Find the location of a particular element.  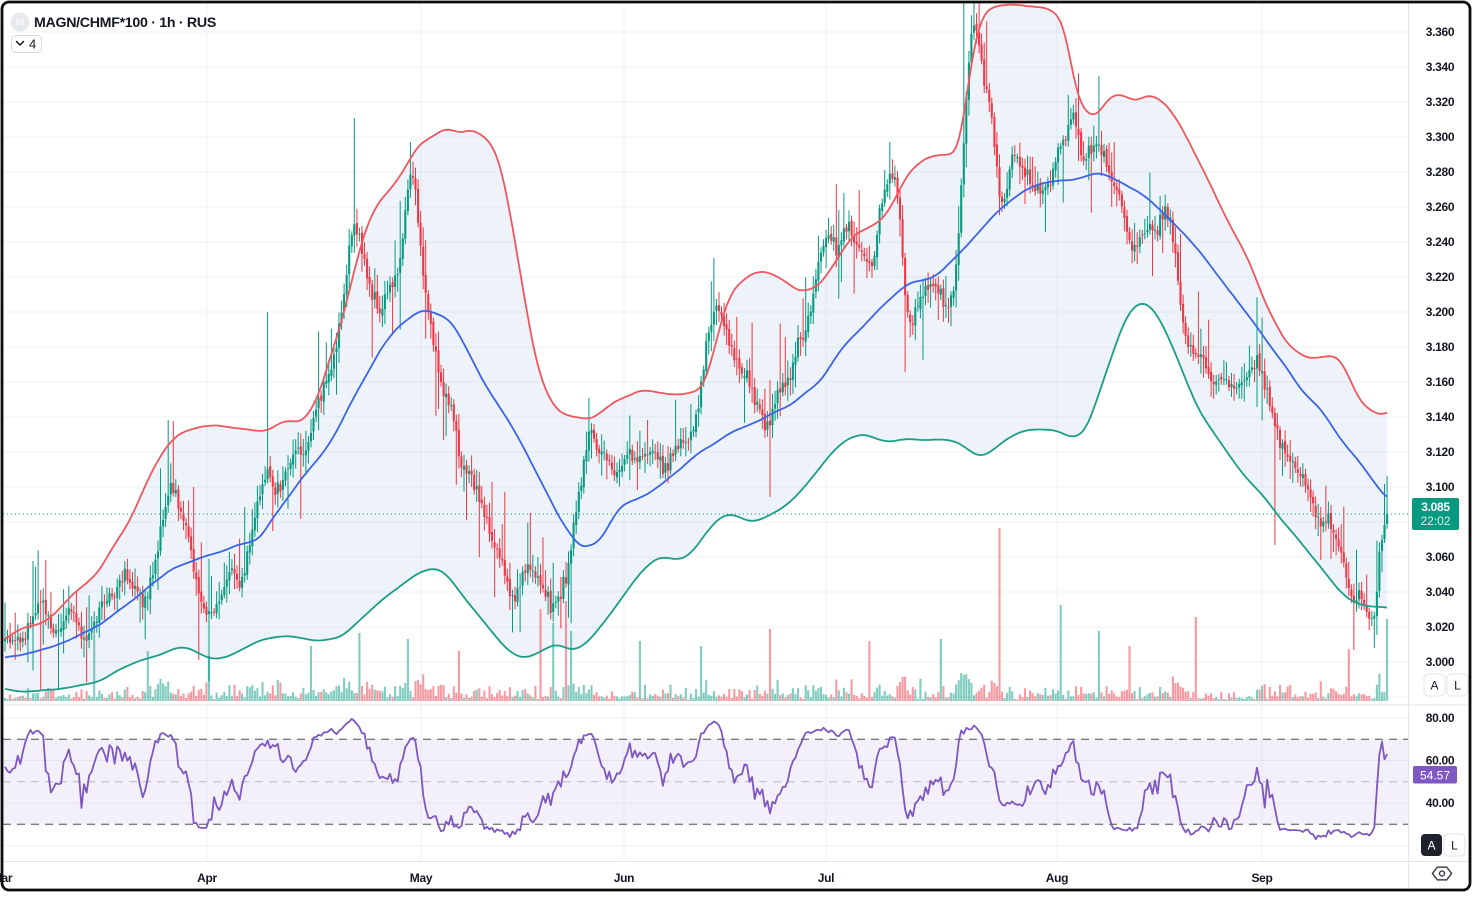

svg-text: 3.060 is located at coordinates (1440, 557).